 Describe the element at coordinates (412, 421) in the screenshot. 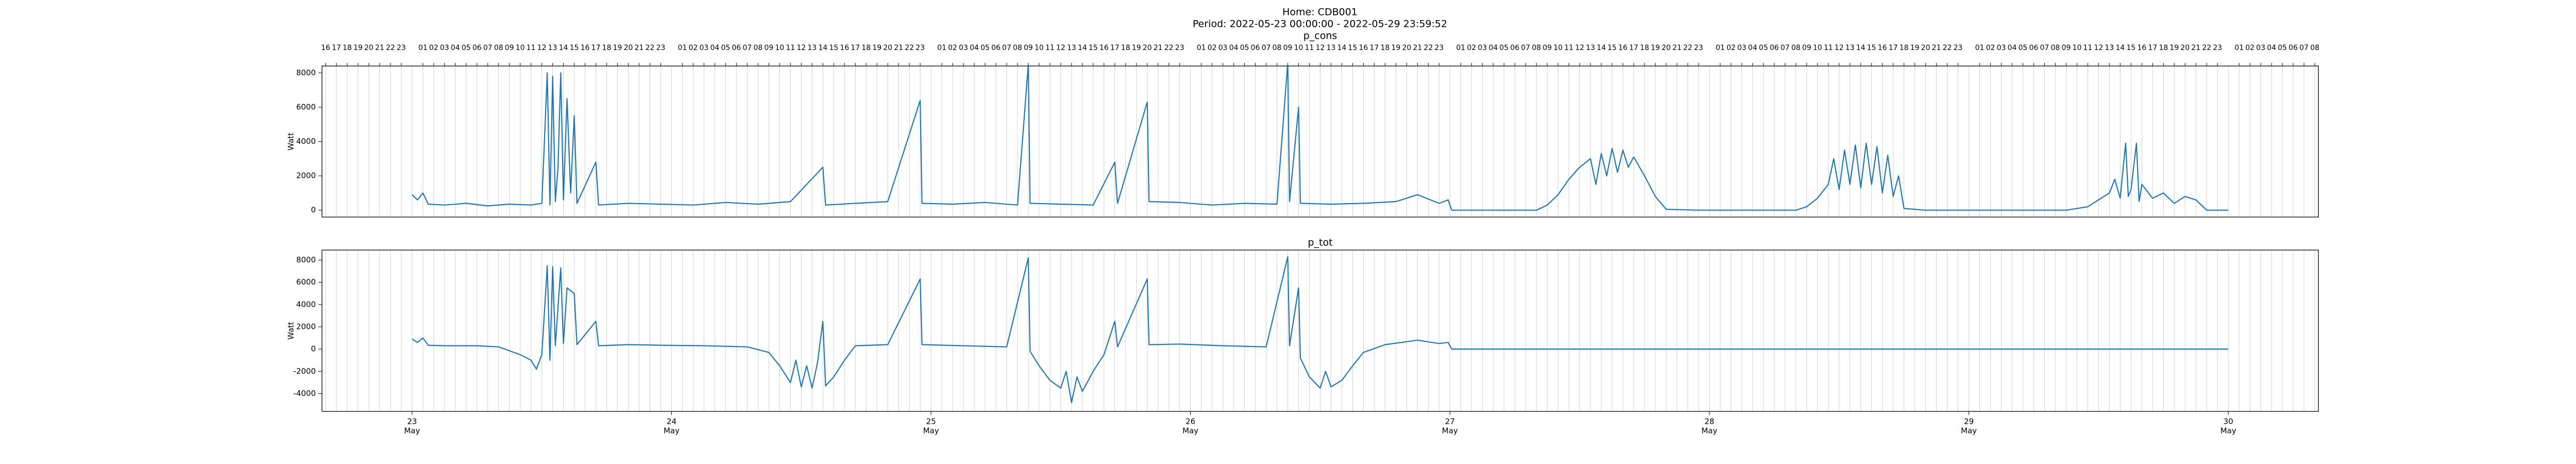

I see `x-tick-label: 23` at that location.